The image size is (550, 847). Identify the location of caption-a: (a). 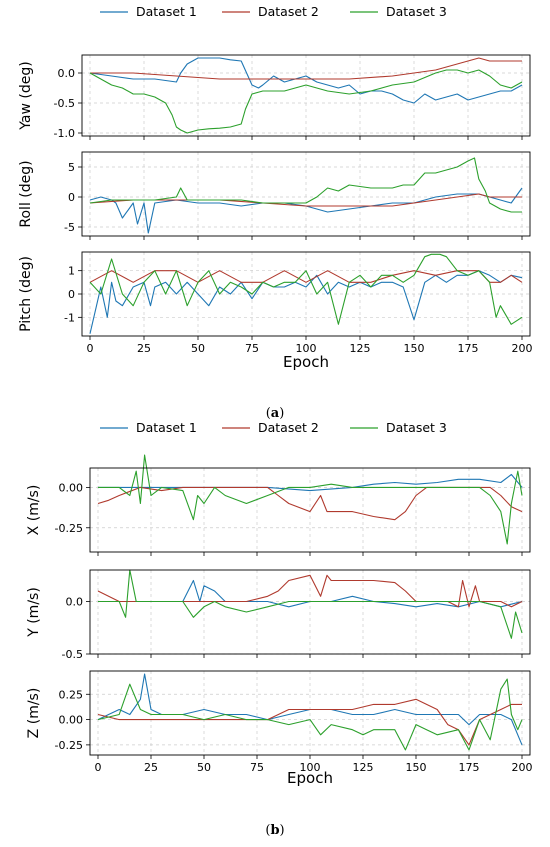
(275, 413).